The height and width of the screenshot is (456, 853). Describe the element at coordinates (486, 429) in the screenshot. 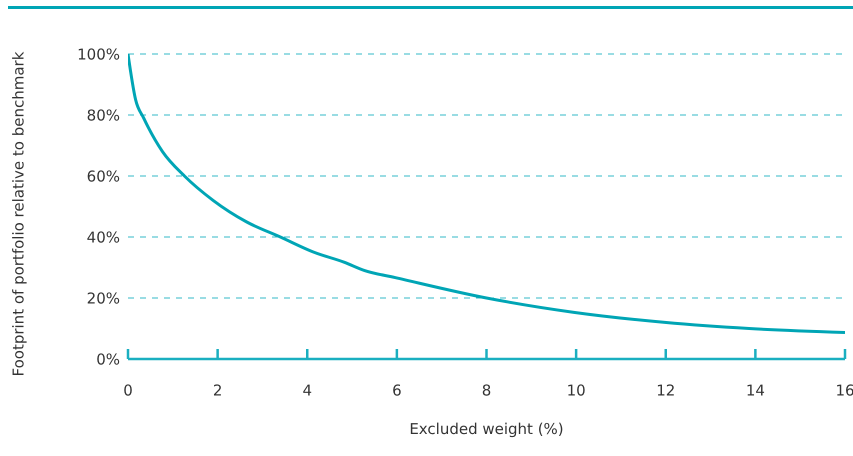

I see `x-axis-title: Excluded weight (%)` at that location.